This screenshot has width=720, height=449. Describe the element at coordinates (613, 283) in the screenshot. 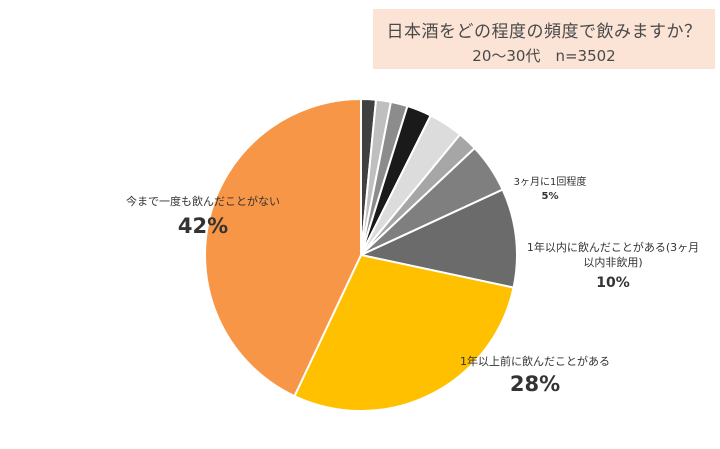

I see `label-within-1-year-pct: 10%` at that location.